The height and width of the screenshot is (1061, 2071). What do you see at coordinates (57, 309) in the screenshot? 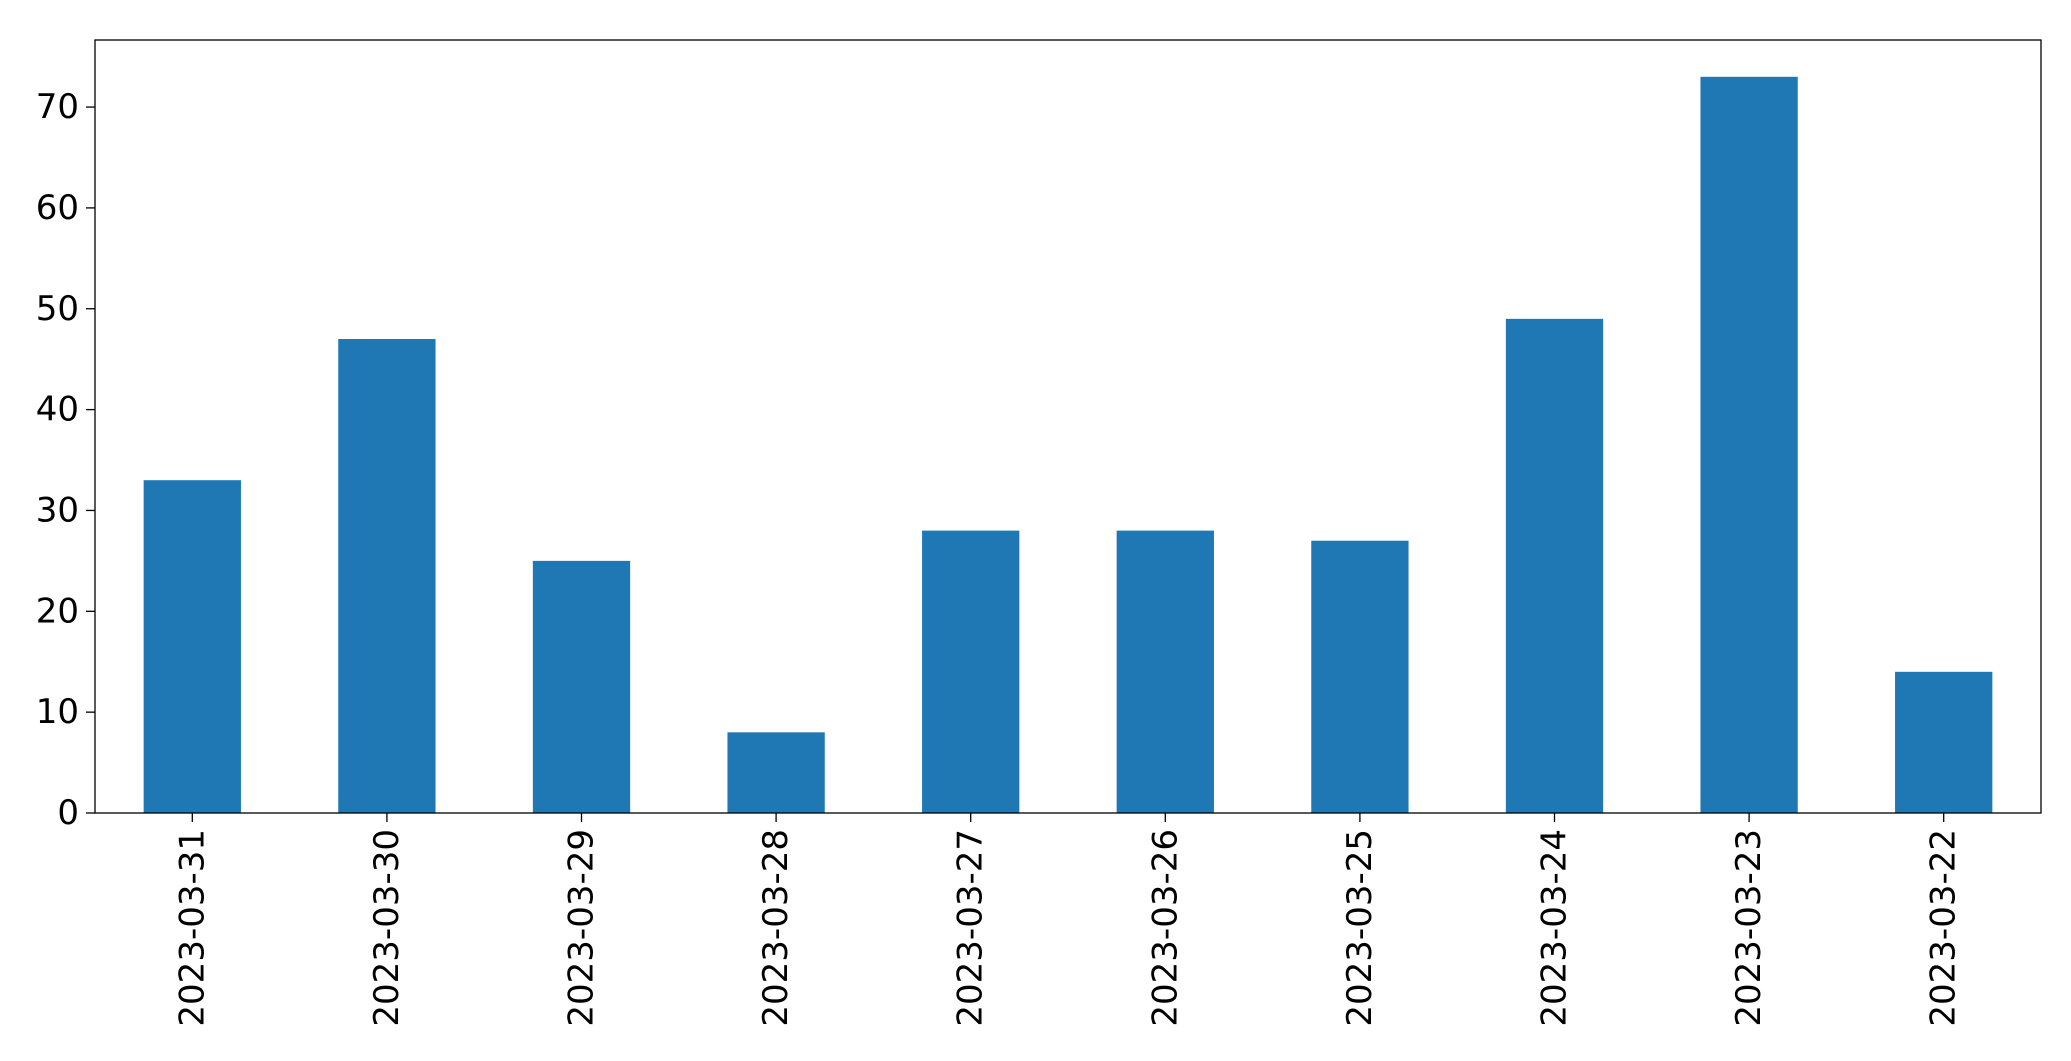
I see `y-tick-label: 50` at bounding box center [57, 309].